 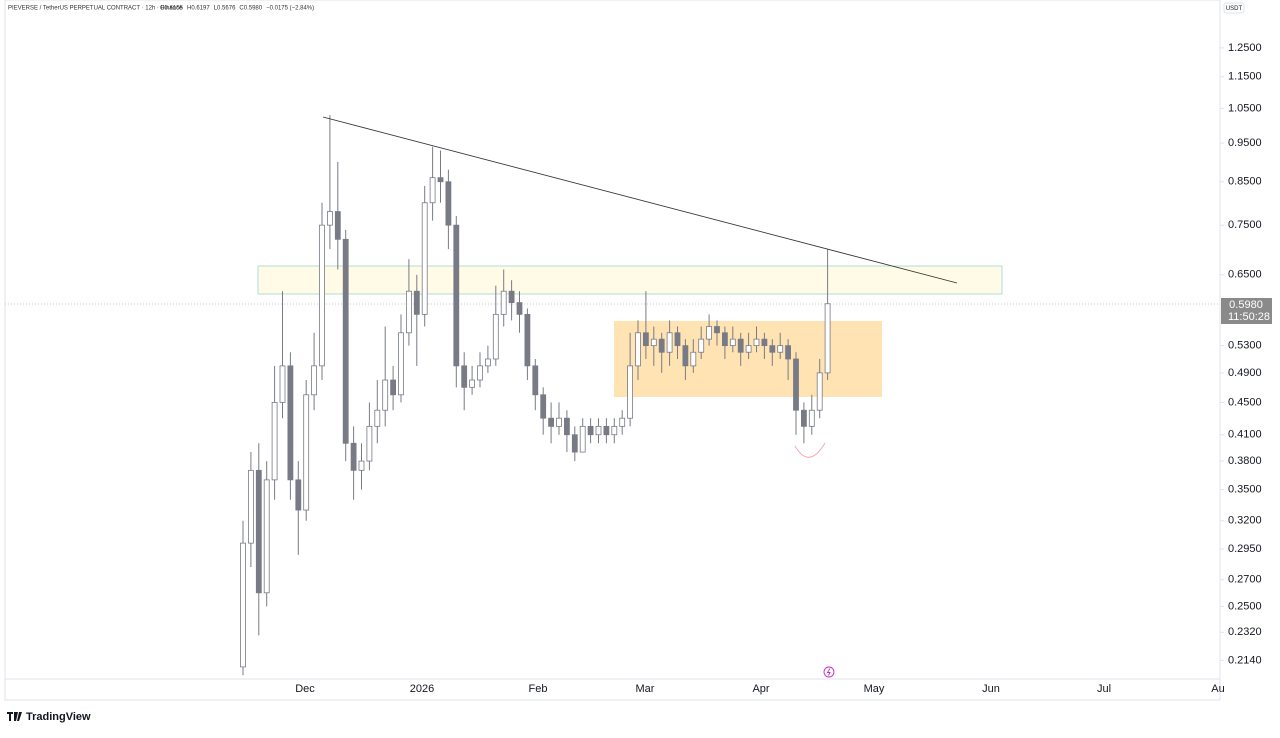 I want to click on y-tick-label: 0.2320, so click(x=1245, y=632).